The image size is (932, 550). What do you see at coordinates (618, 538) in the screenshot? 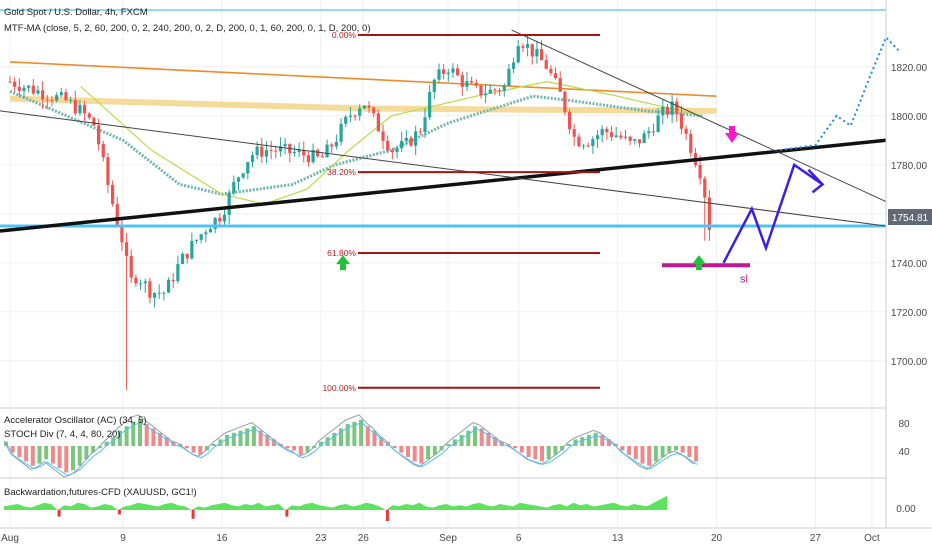
I see `time-tick-label: 13` at bounding box center [618, 538].